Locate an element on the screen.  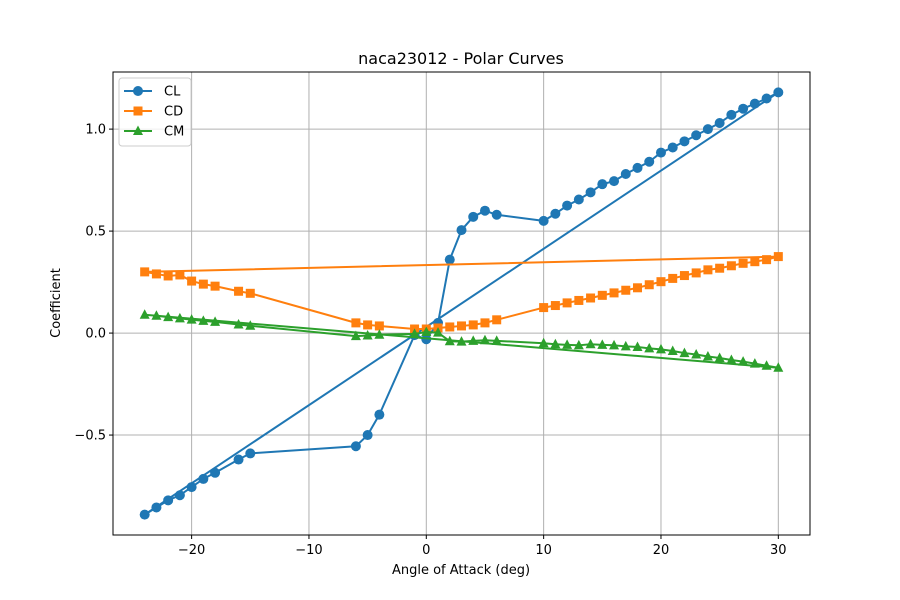
x-tick-label: 20 is located at coordinates (661, 550).